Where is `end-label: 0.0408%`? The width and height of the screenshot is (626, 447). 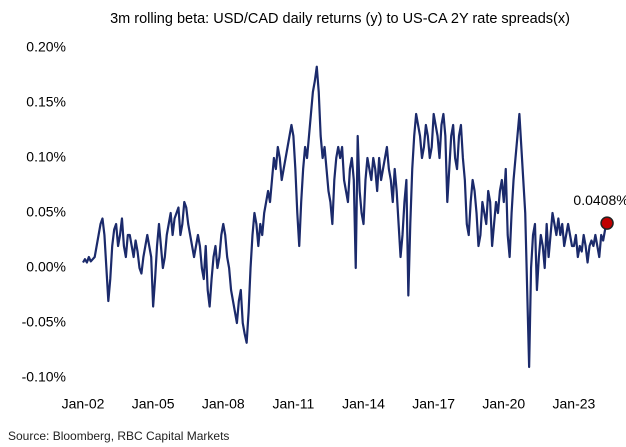 end-label: 0.0408% is located at coordinates (599, 200).